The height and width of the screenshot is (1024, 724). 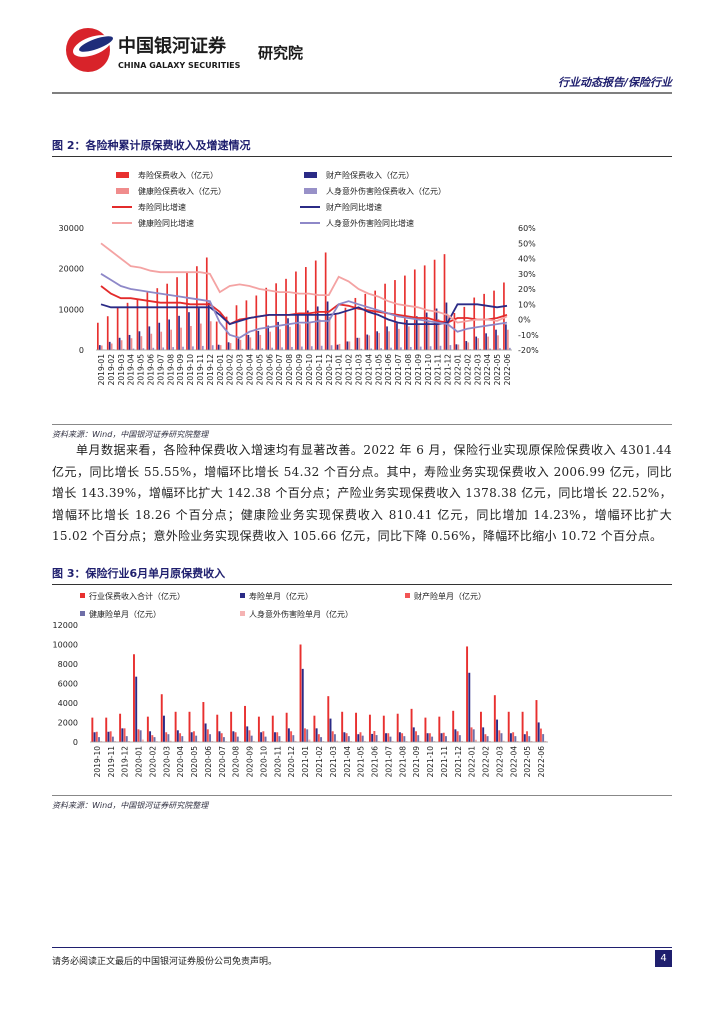 I want to click on footer-rule, so click(x=362, y=947).